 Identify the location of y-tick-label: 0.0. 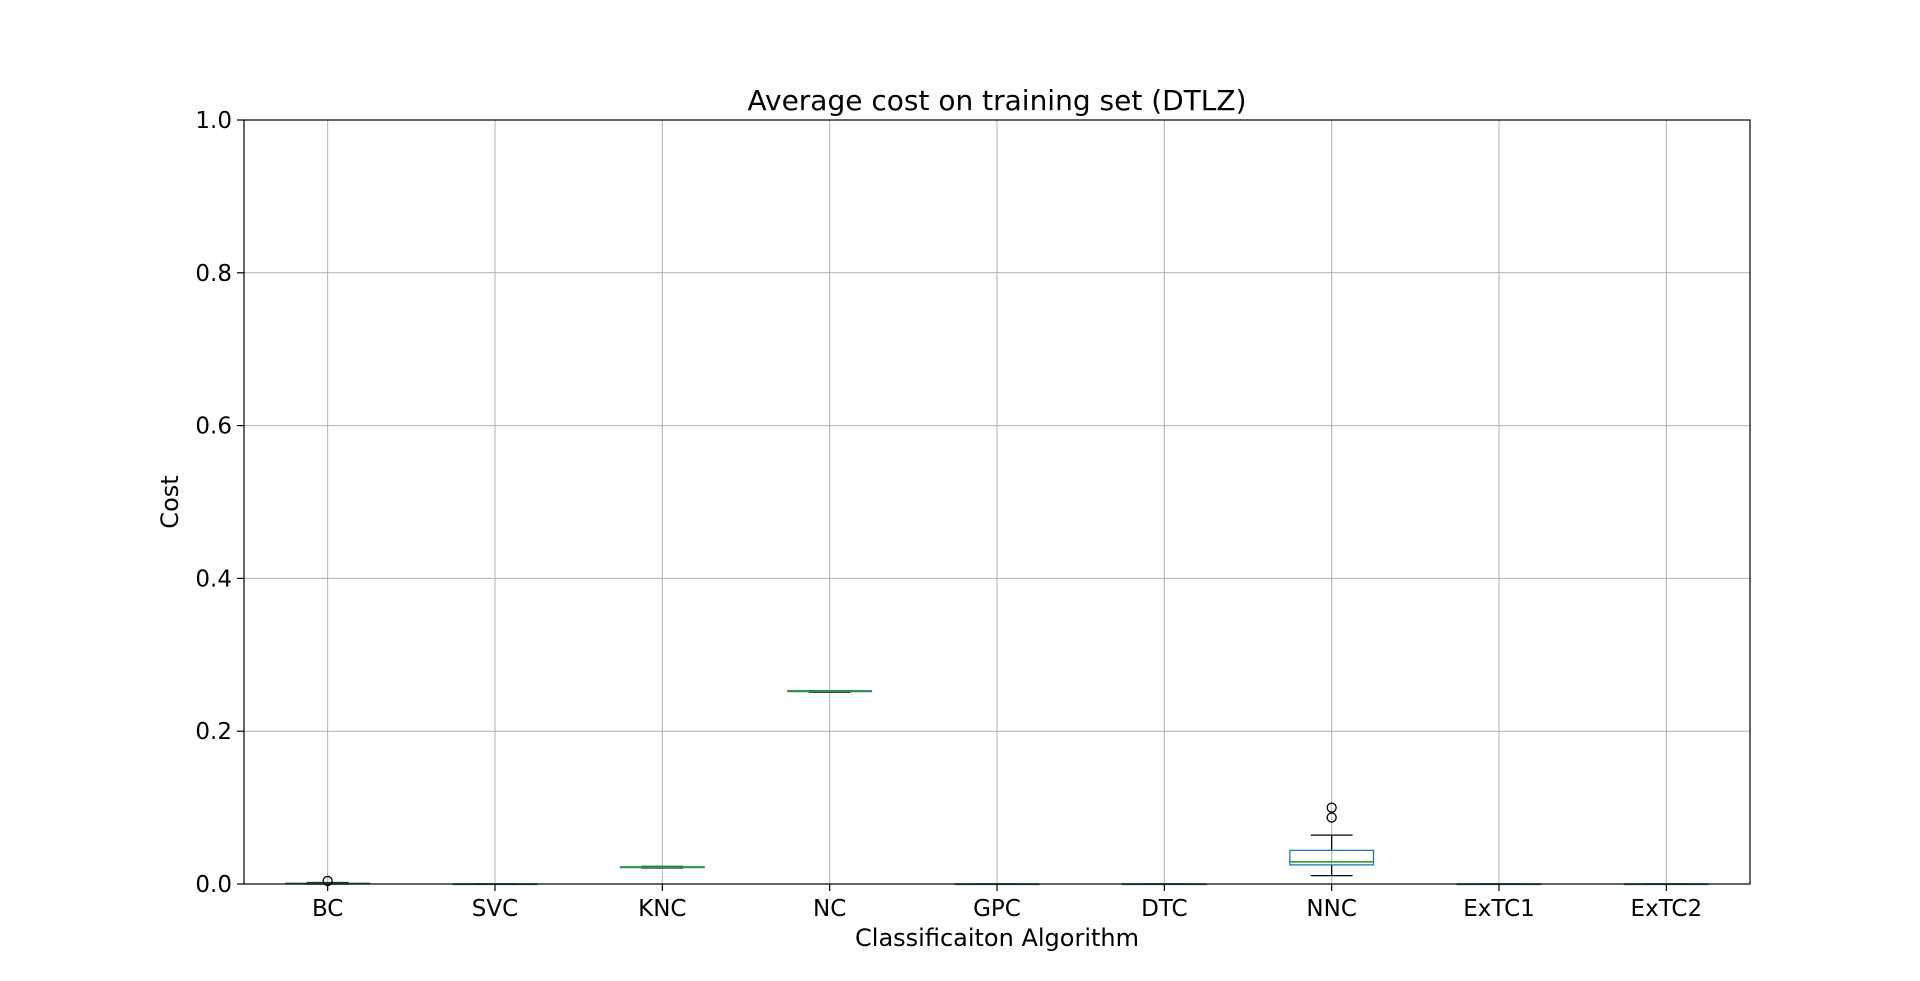
(213, 885).